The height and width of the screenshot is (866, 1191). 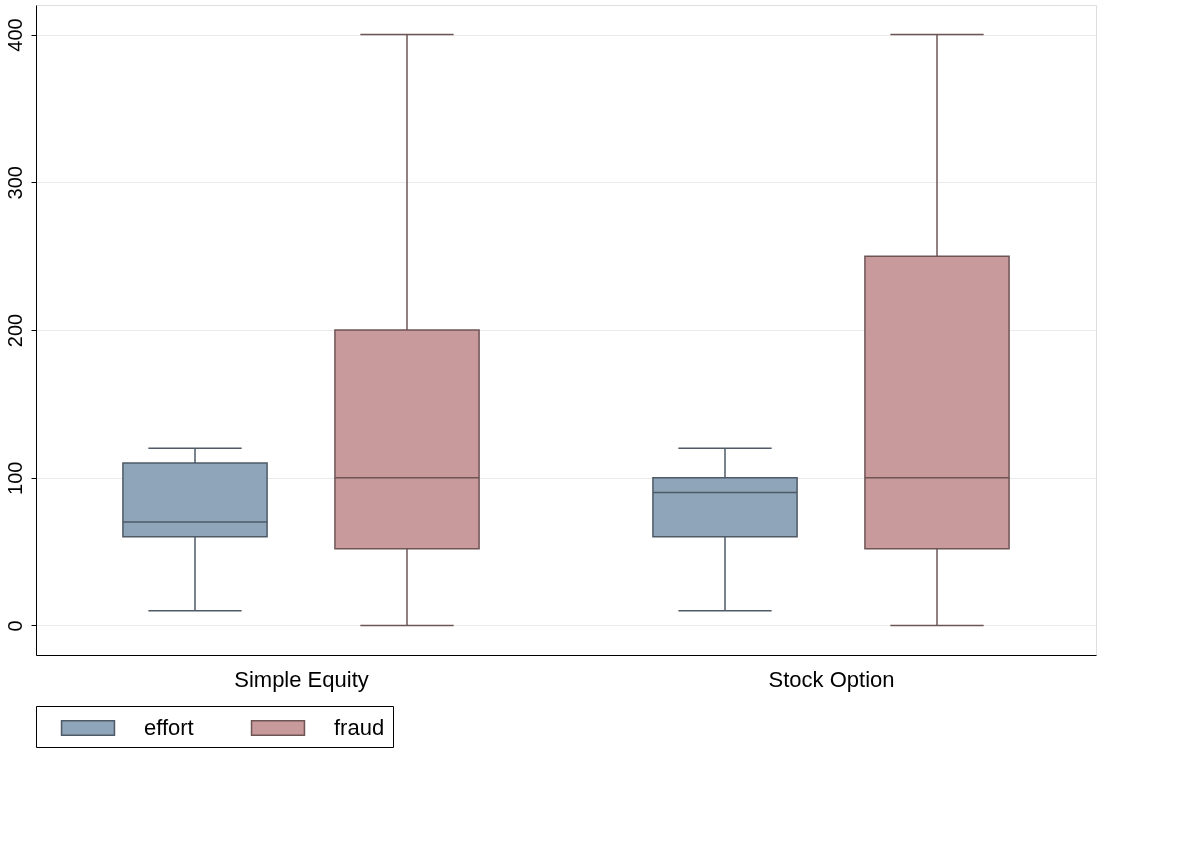 I want to click on legend-label: effort, so click(x=169, y=727).